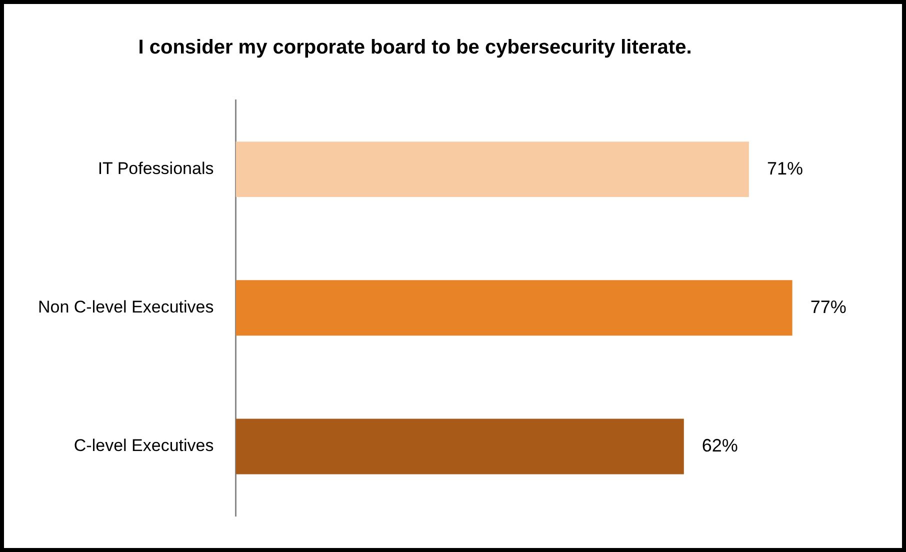 The width and height of the screenshot is (906, 552). What do you see at coordinates (144, 446) in the screenshot?
I see `y-tick-label: C-level Executives` at bounding box center [144, 446].